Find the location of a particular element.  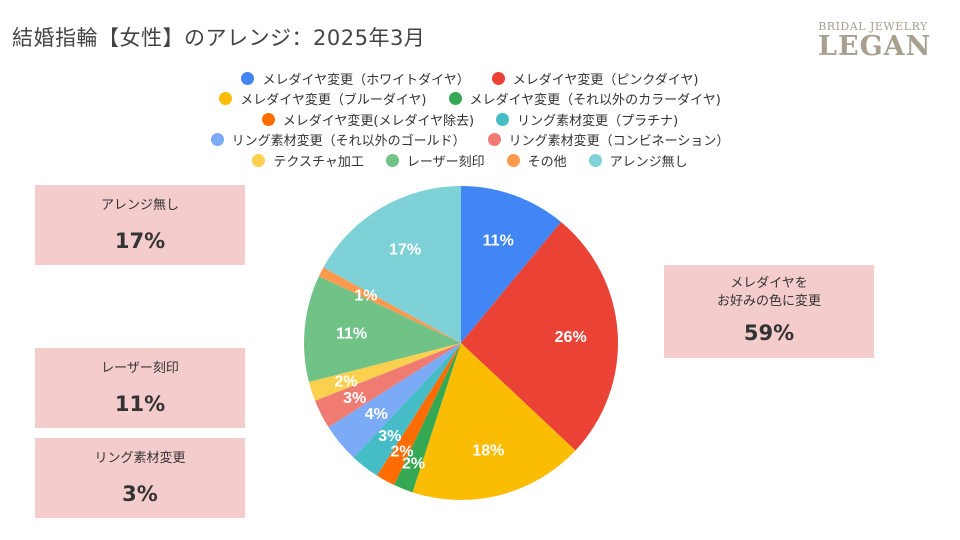

legend-item: リング素材変更（コンビネーション） is located at coordinates (608, 140).